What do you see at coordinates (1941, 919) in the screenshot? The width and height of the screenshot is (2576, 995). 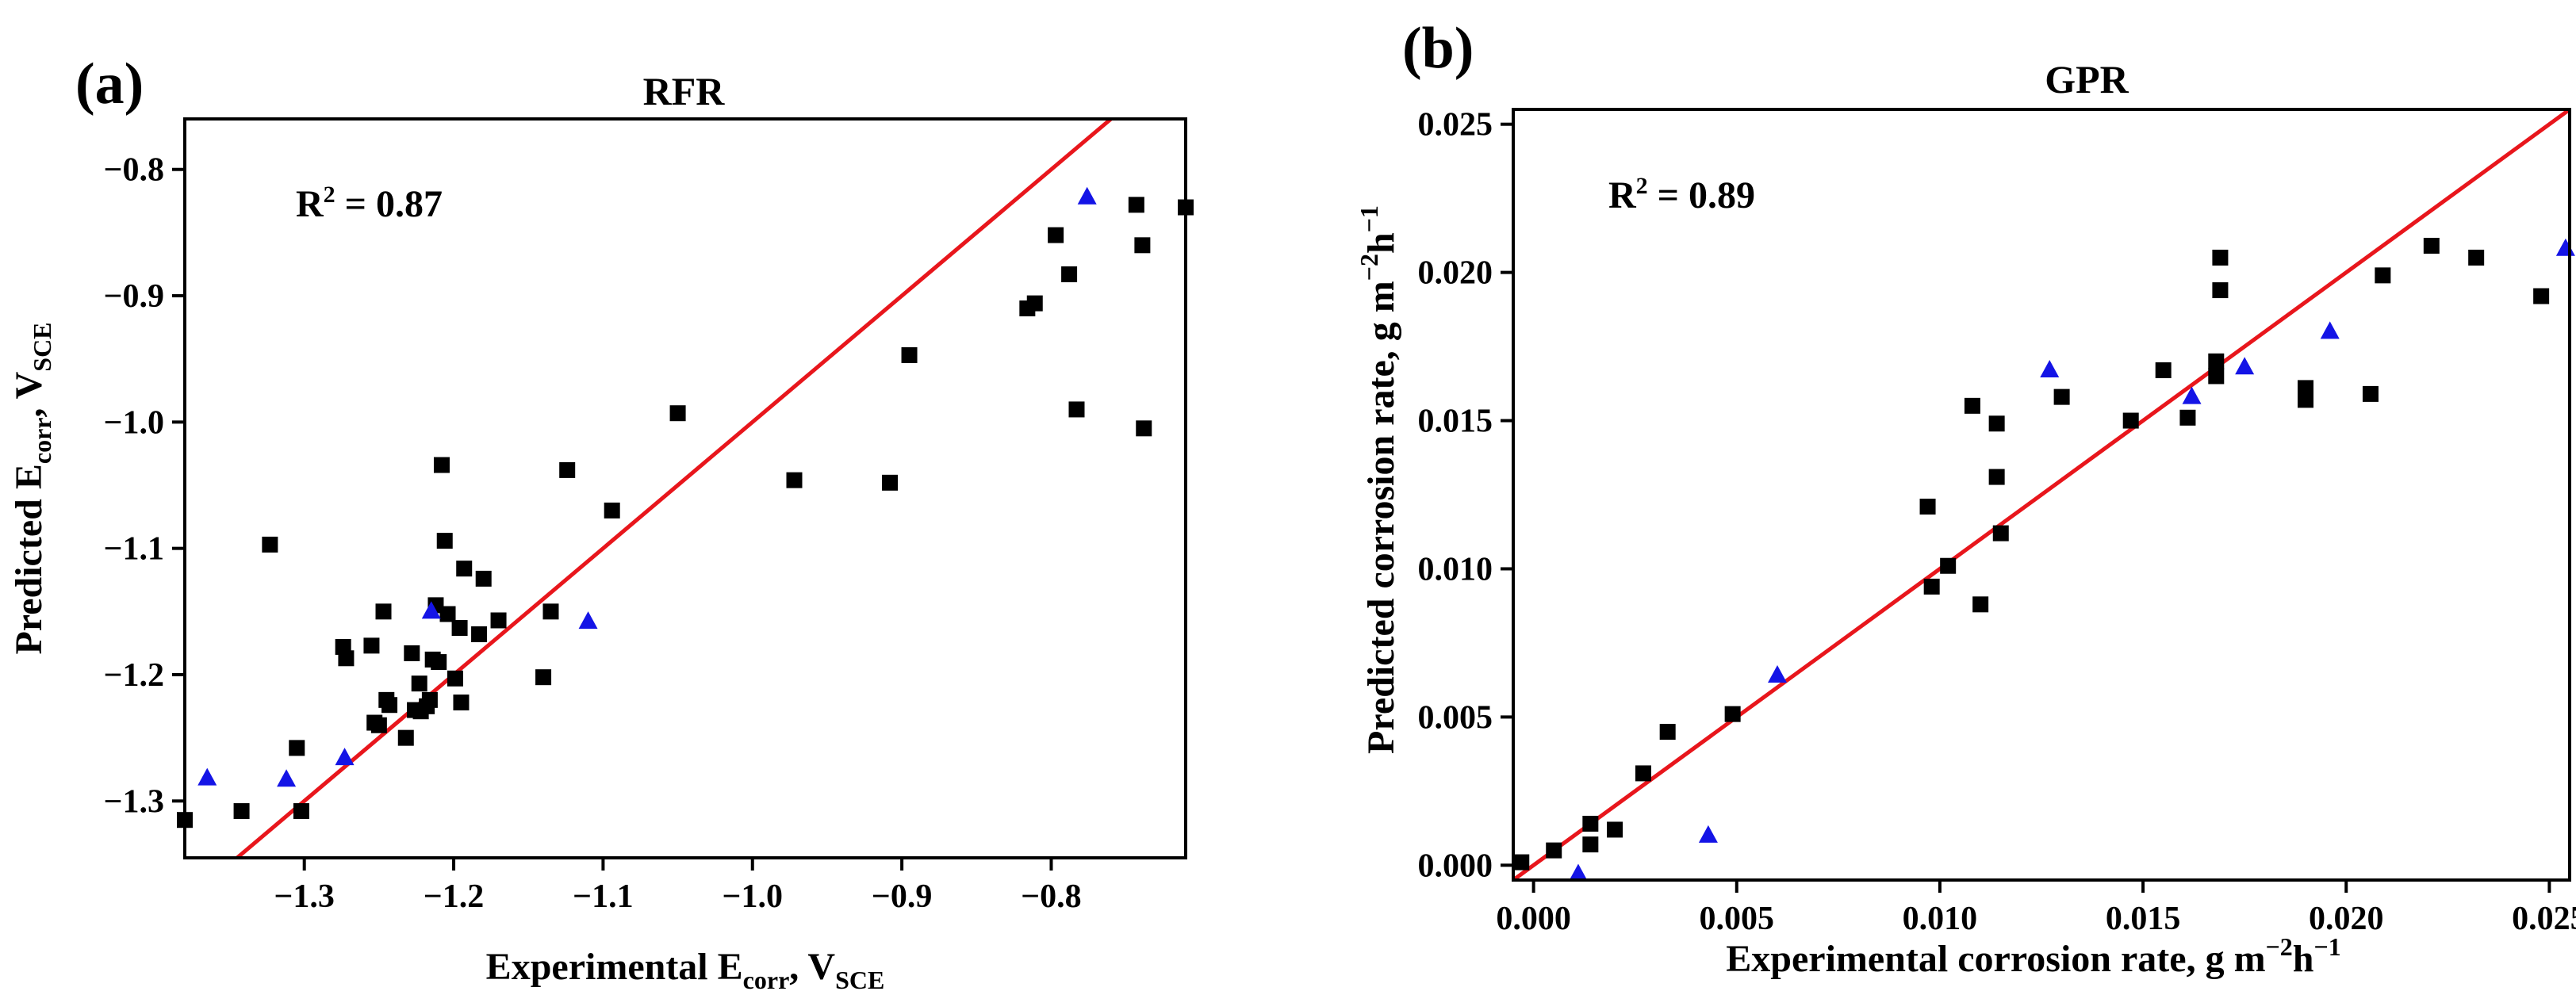 I see `panel-b-x-tick-label: 0.010` at bounding box center [1941, 919].